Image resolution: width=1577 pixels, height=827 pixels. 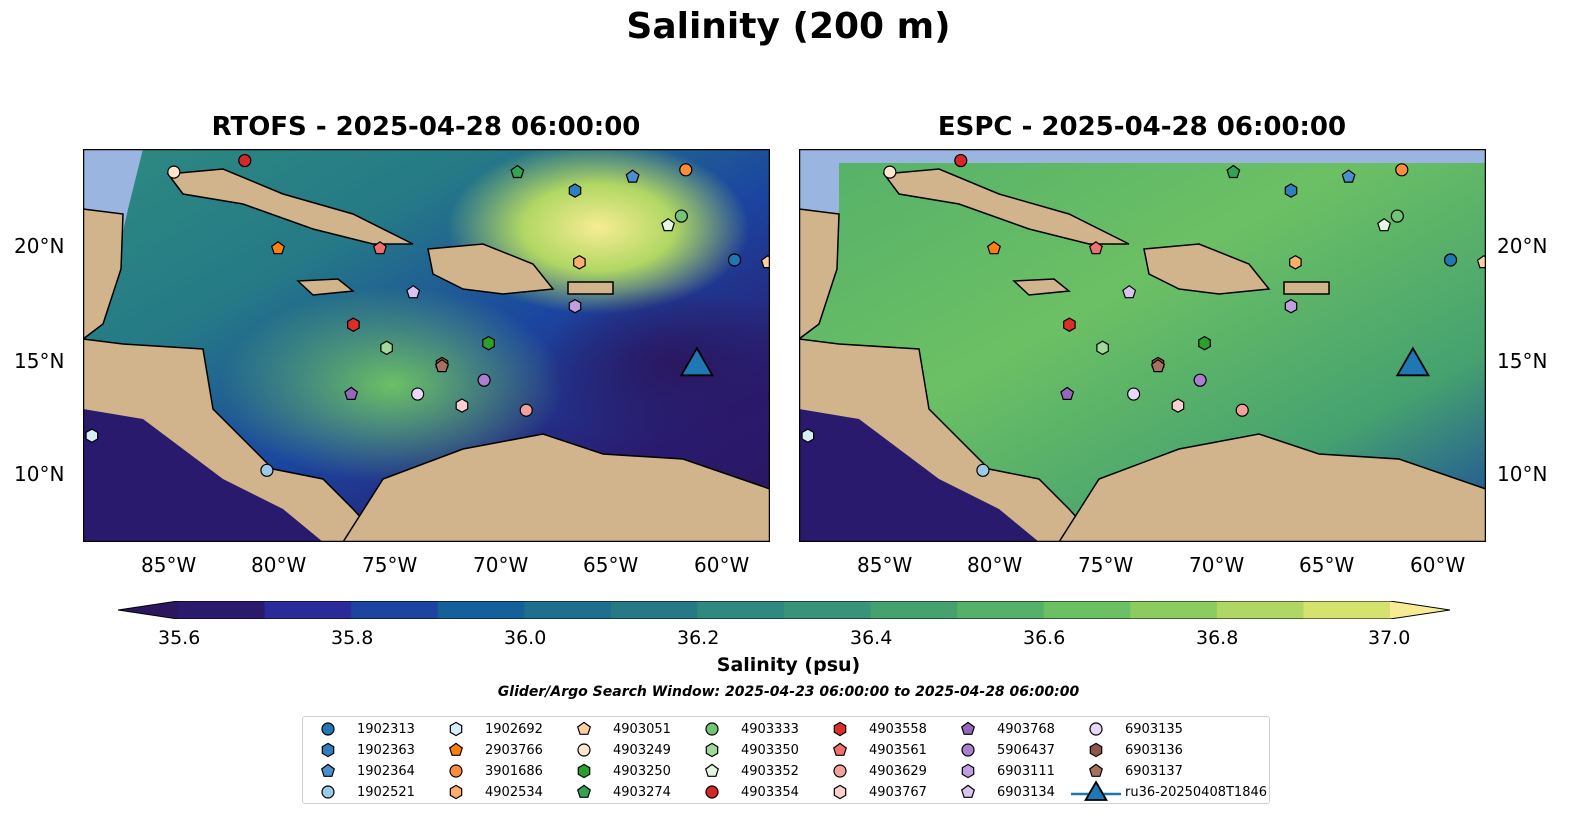 What do you see at coordinates (494, 771) in the screenshot?
I see `legend-entry: 3901686` at bounding box center [494, 771].